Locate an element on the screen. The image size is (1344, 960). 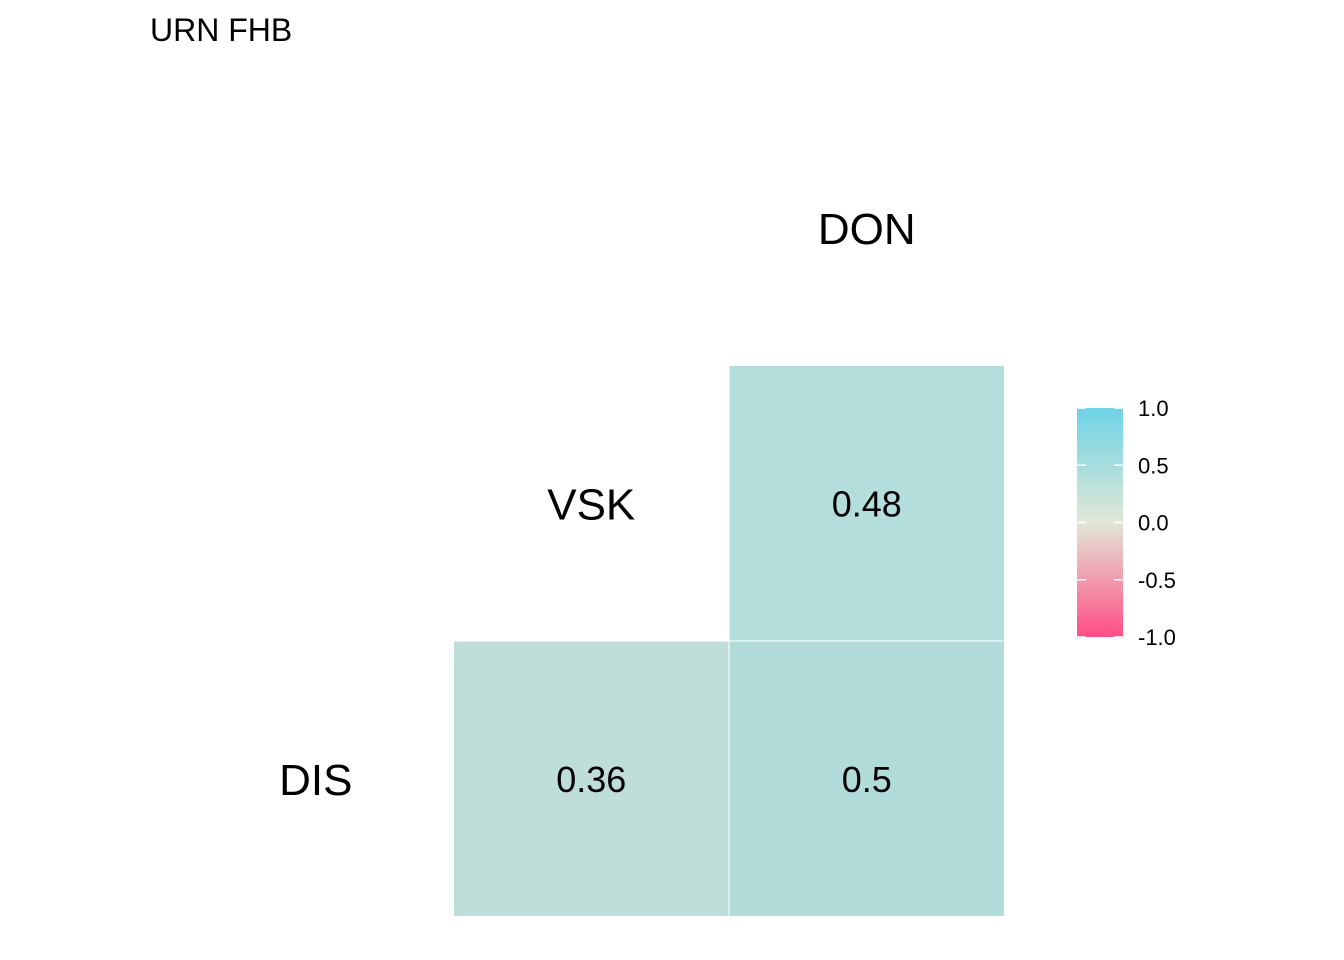
cell-dis-don is located at coordinates (866, 778).